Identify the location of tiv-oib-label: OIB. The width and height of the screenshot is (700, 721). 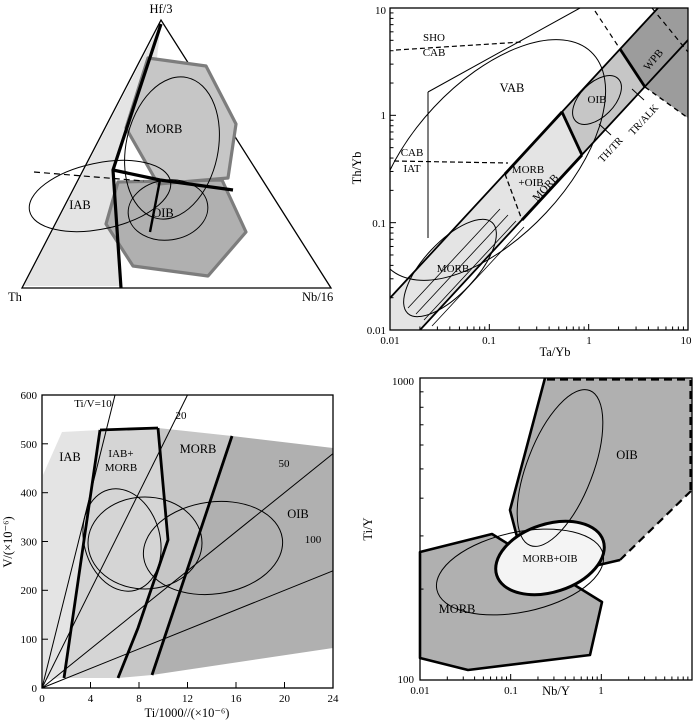
(298, 514).